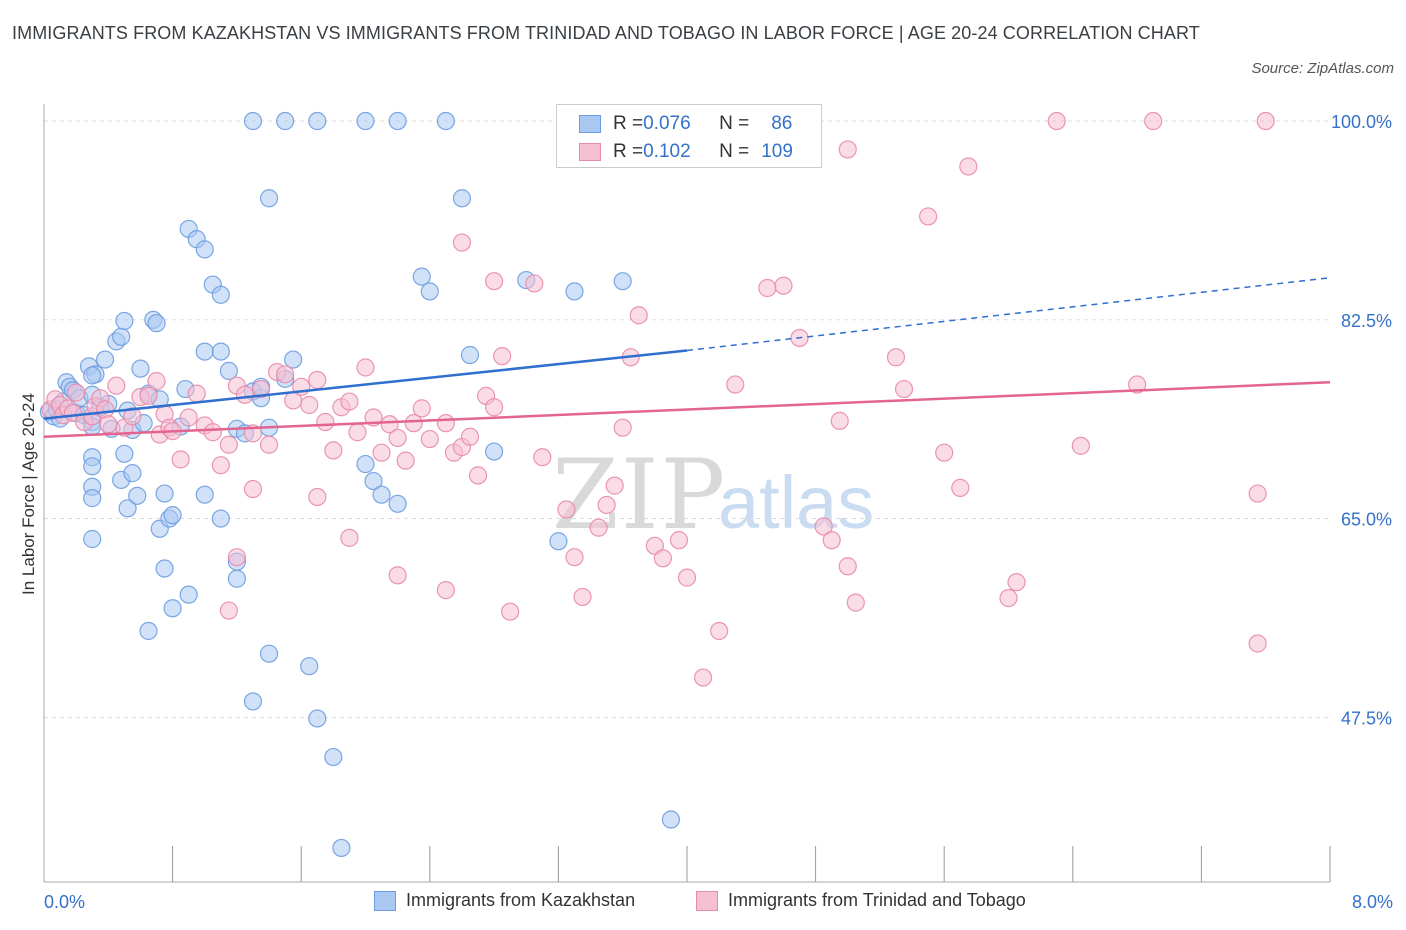 The width and height of the screenshot is (1406, 930). What do you see at coordinates (1361, 420) in the screenshot?
I see `y-tick-labels: 47.5% 65.0% 82.5% 100.0%` at bounding box center [1361, 420].